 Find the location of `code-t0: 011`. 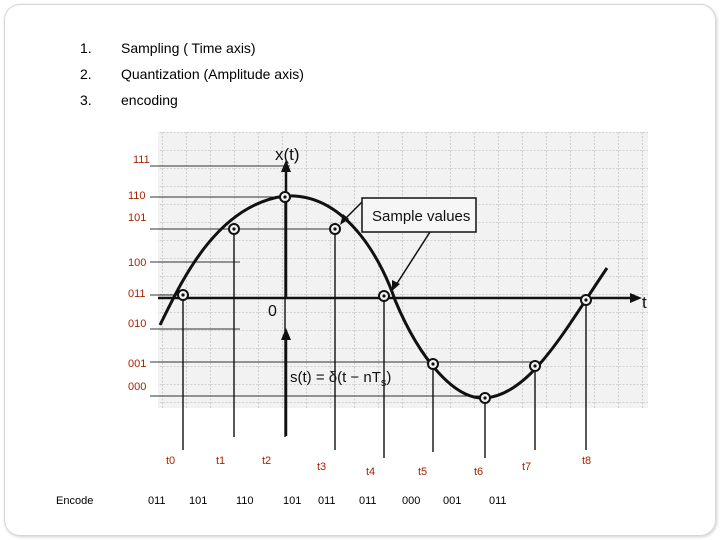

code-t0: 011 is located at coordinates (157, 501).